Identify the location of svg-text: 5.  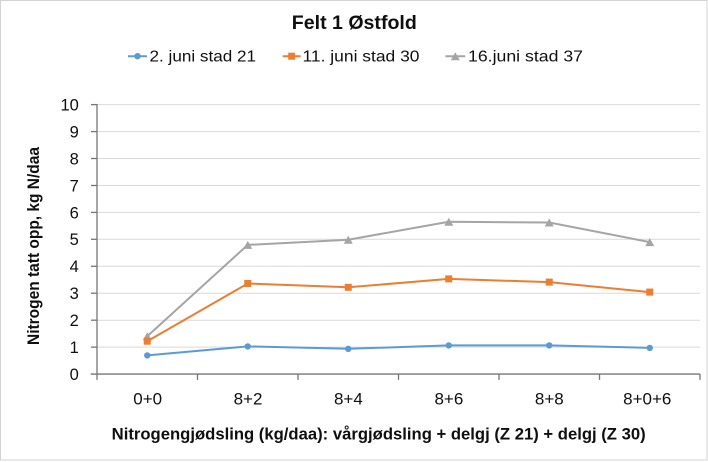
(74, 240).